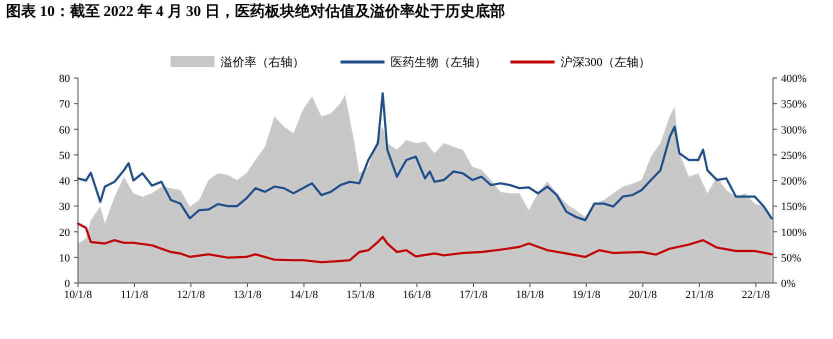 Image resolution: width=833 pixels, height=339 pixels. What do you see at coordinates (78, 295) in the screenshot?
I see `x-tick-label: 10/1/8` at bounding box center [78, 295].